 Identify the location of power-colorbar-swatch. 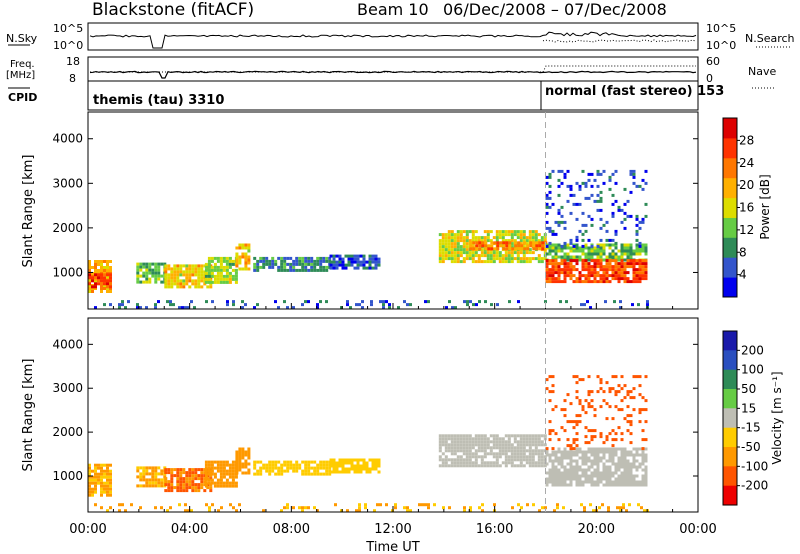
(730, 267).